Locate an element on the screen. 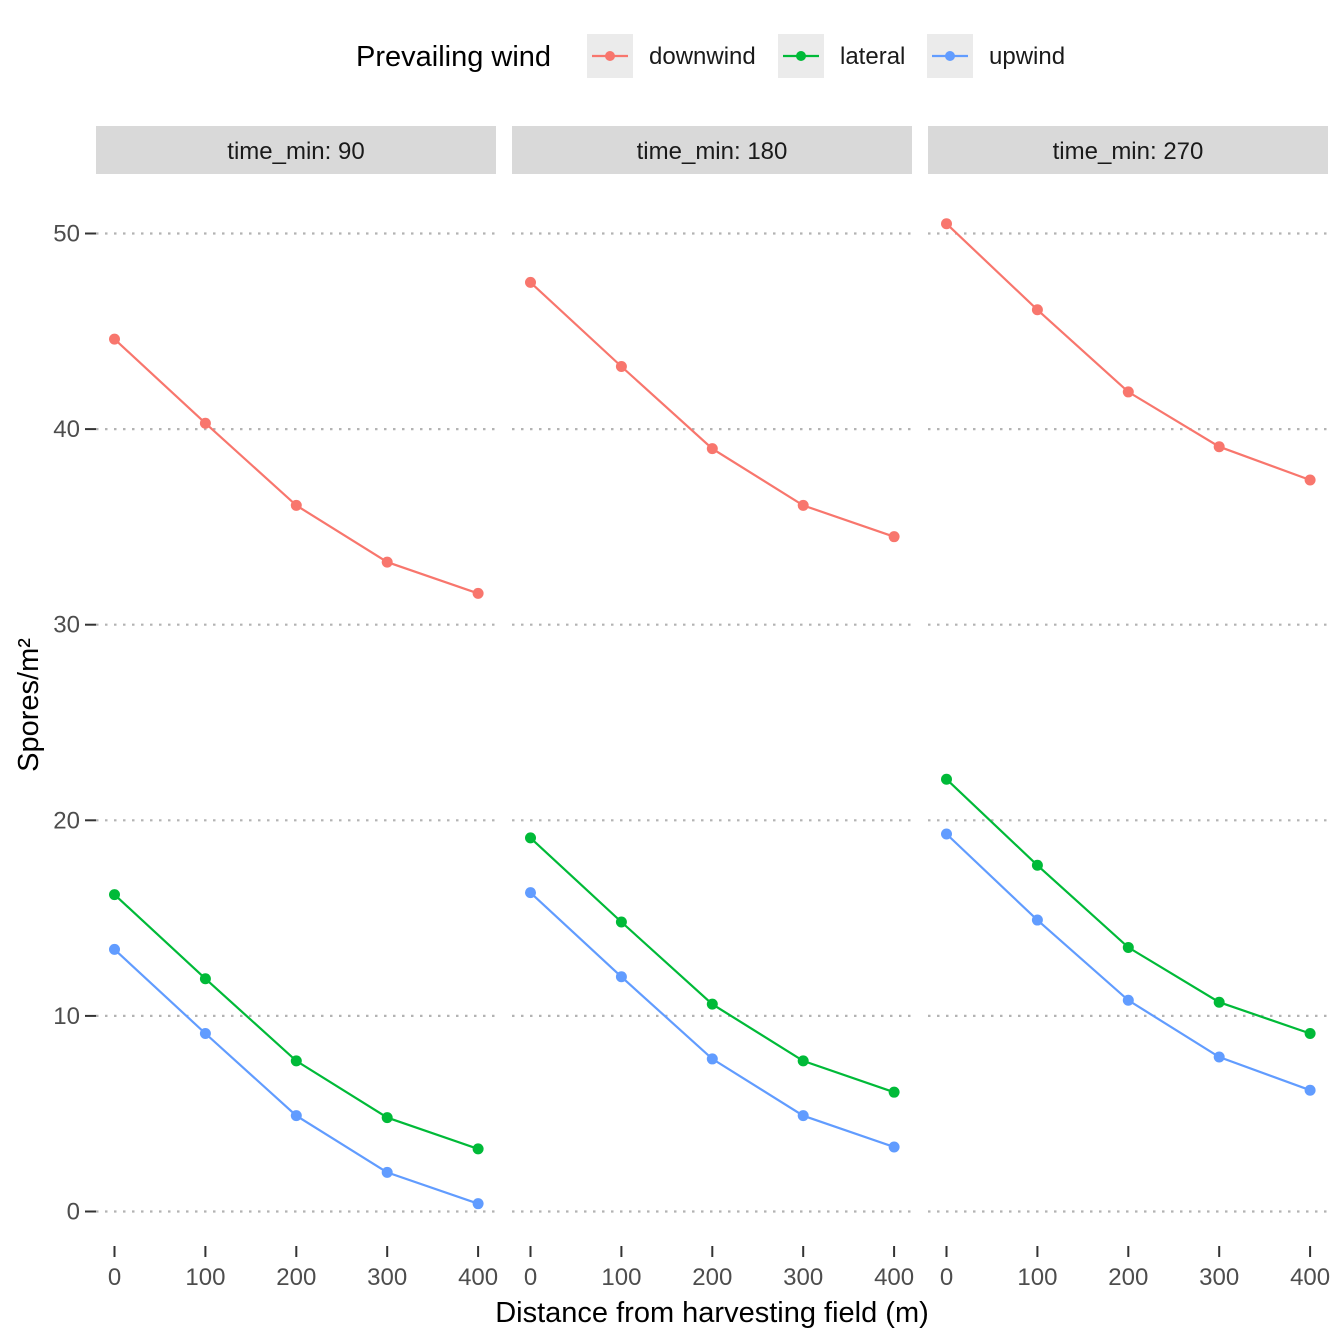 This screenshot has height=1344, width=1344. facet-strip-label: time_min: 180 is located at coordinates (712, 151).